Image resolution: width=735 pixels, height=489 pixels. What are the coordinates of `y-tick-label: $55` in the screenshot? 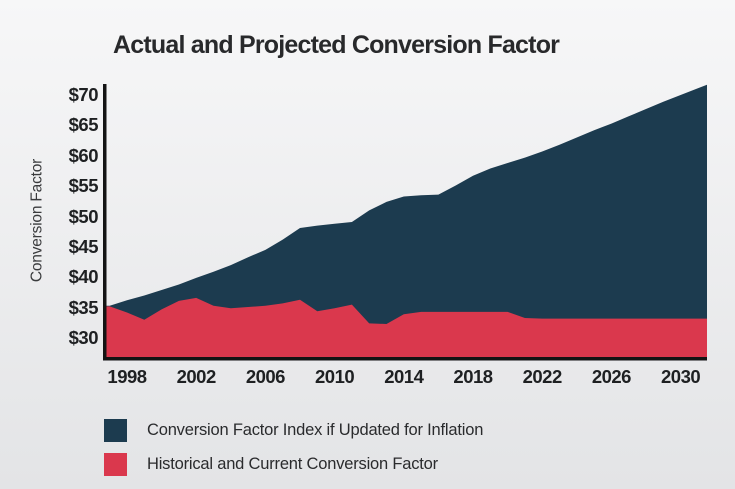 It's located at (83, 186).